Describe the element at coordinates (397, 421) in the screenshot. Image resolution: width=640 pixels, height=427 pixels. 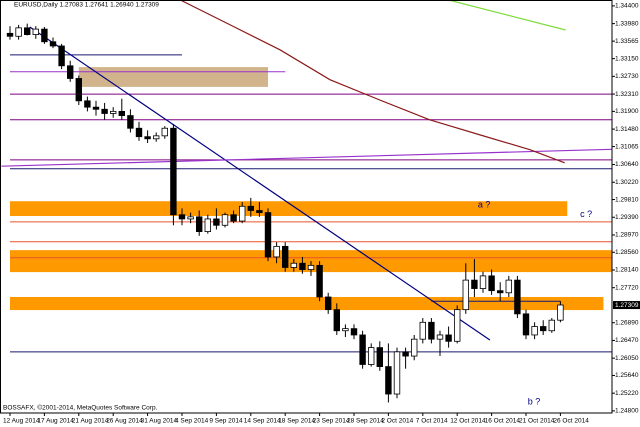
I see `x-tick-label: 2 Oct 2014` at that location.